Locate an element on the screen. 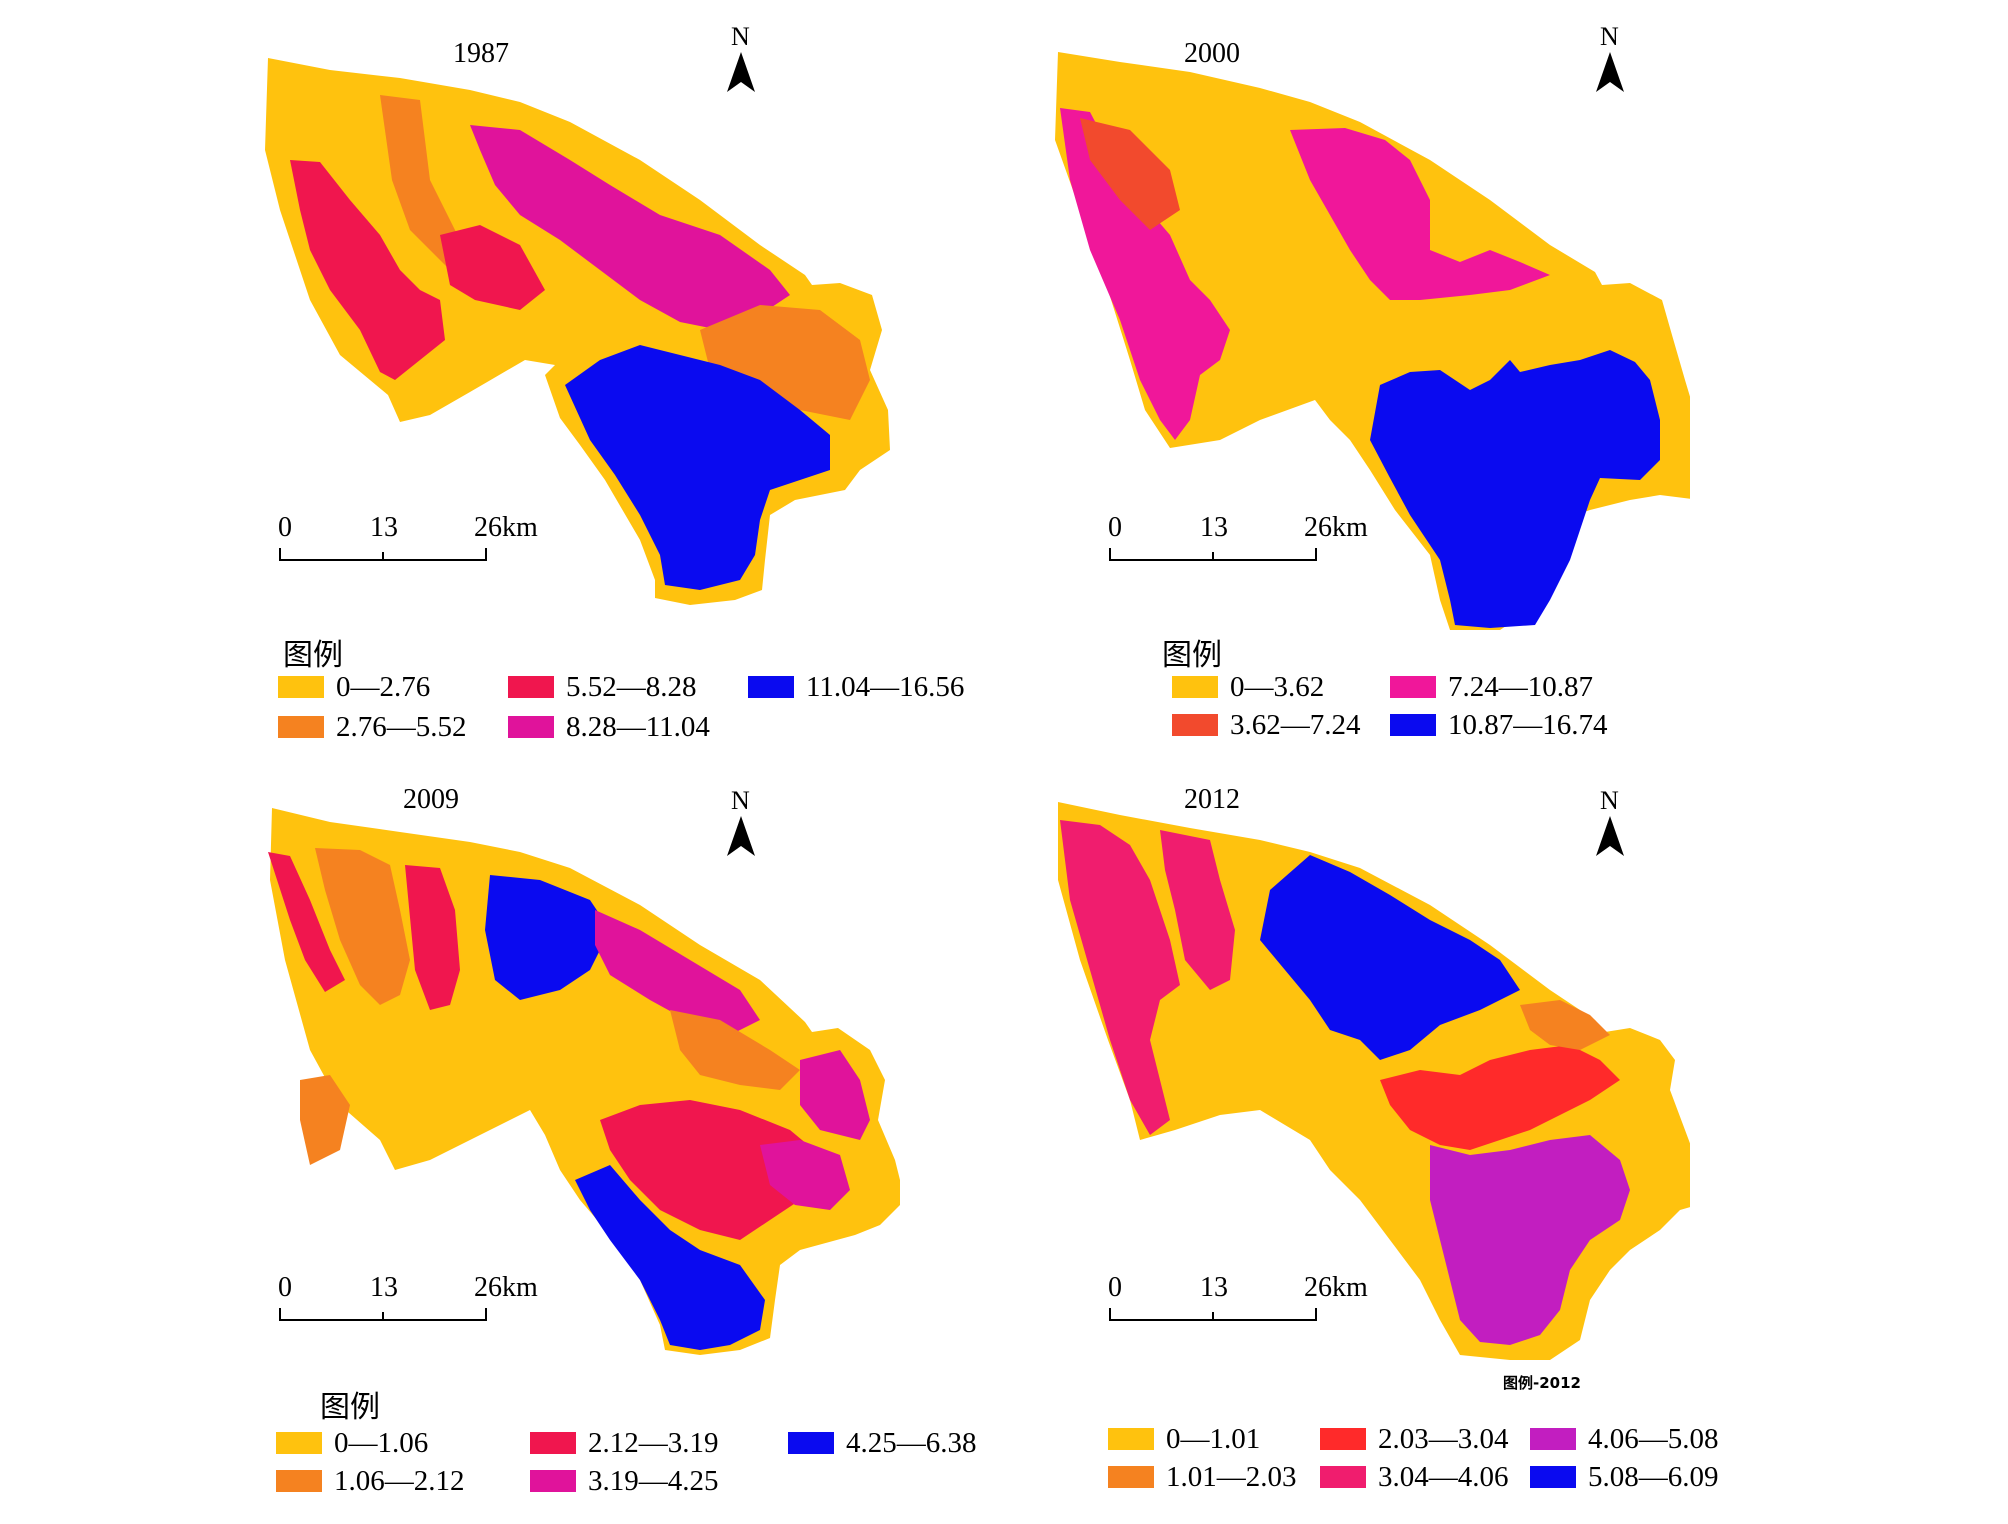  legend-item: 2.12—3.19 is located at coordinates (624, 1443).